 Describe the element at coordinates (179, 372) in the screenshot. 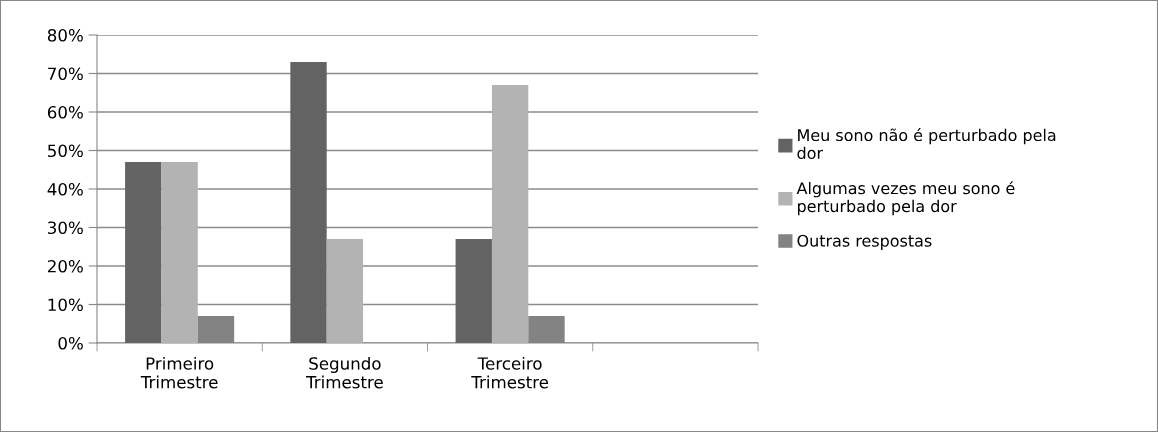

I see `x-tick-label: Primeiro Trimestre` at that location.